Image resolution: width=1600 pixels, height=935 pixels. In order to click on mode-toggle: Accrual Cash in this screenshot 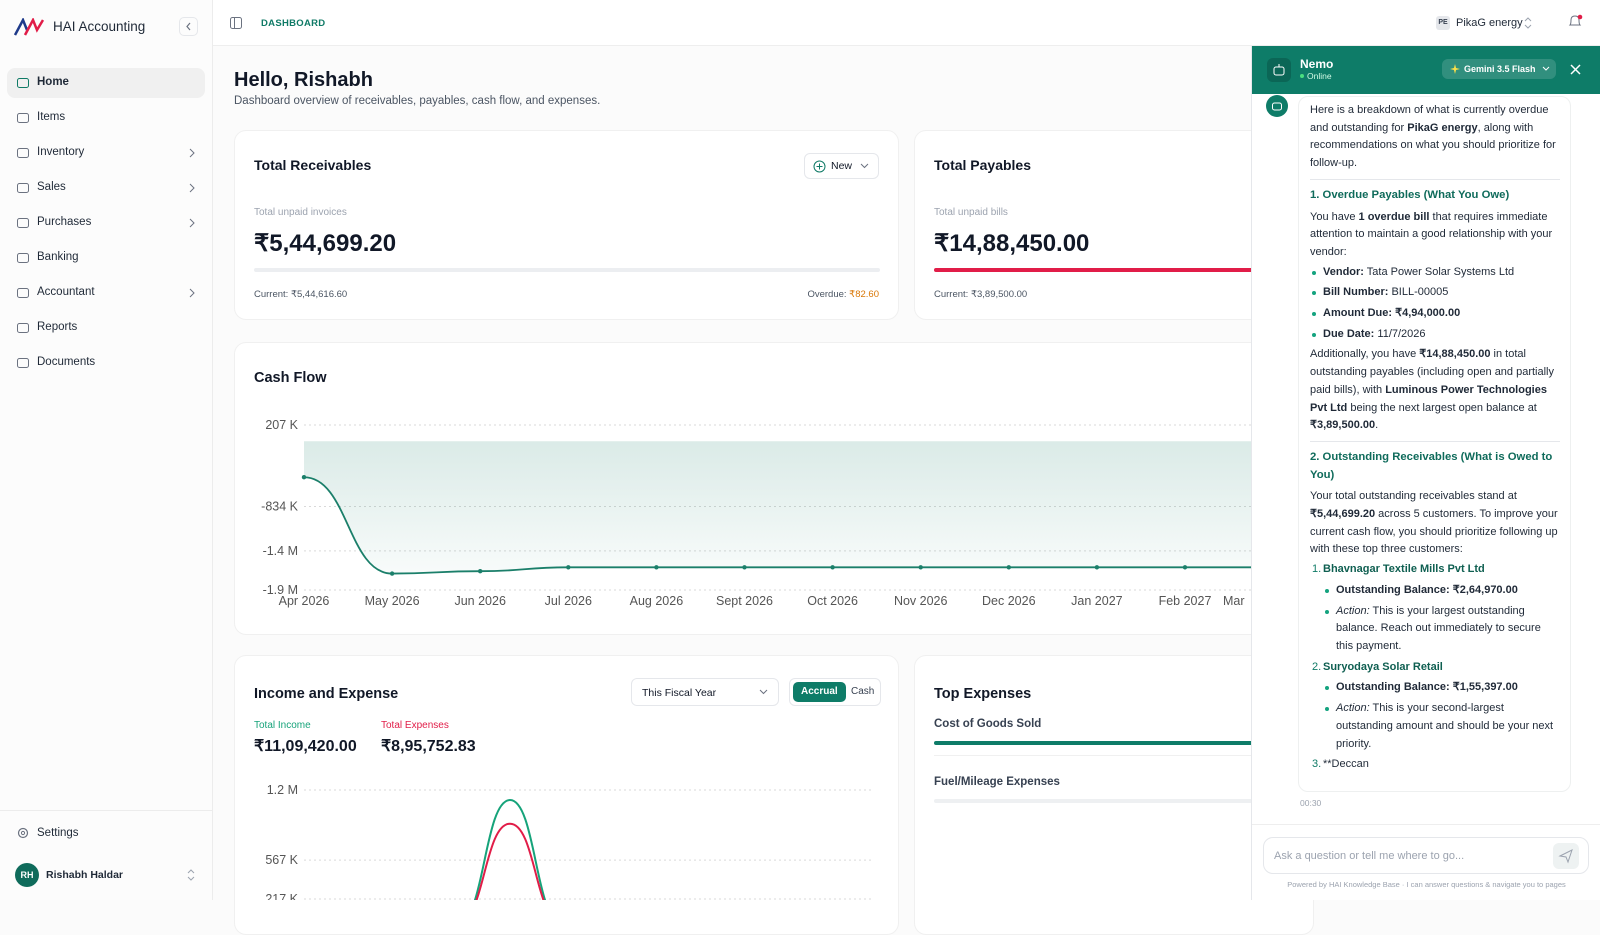, I will do `click(835, 692)`.